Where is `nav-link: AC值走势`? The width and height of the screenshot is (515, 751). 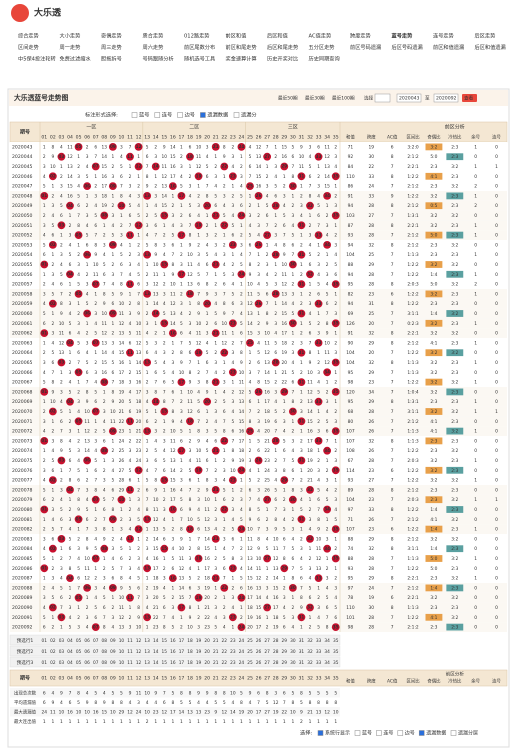
nav-link: AC值走势 is located at coordinates (320, 36).